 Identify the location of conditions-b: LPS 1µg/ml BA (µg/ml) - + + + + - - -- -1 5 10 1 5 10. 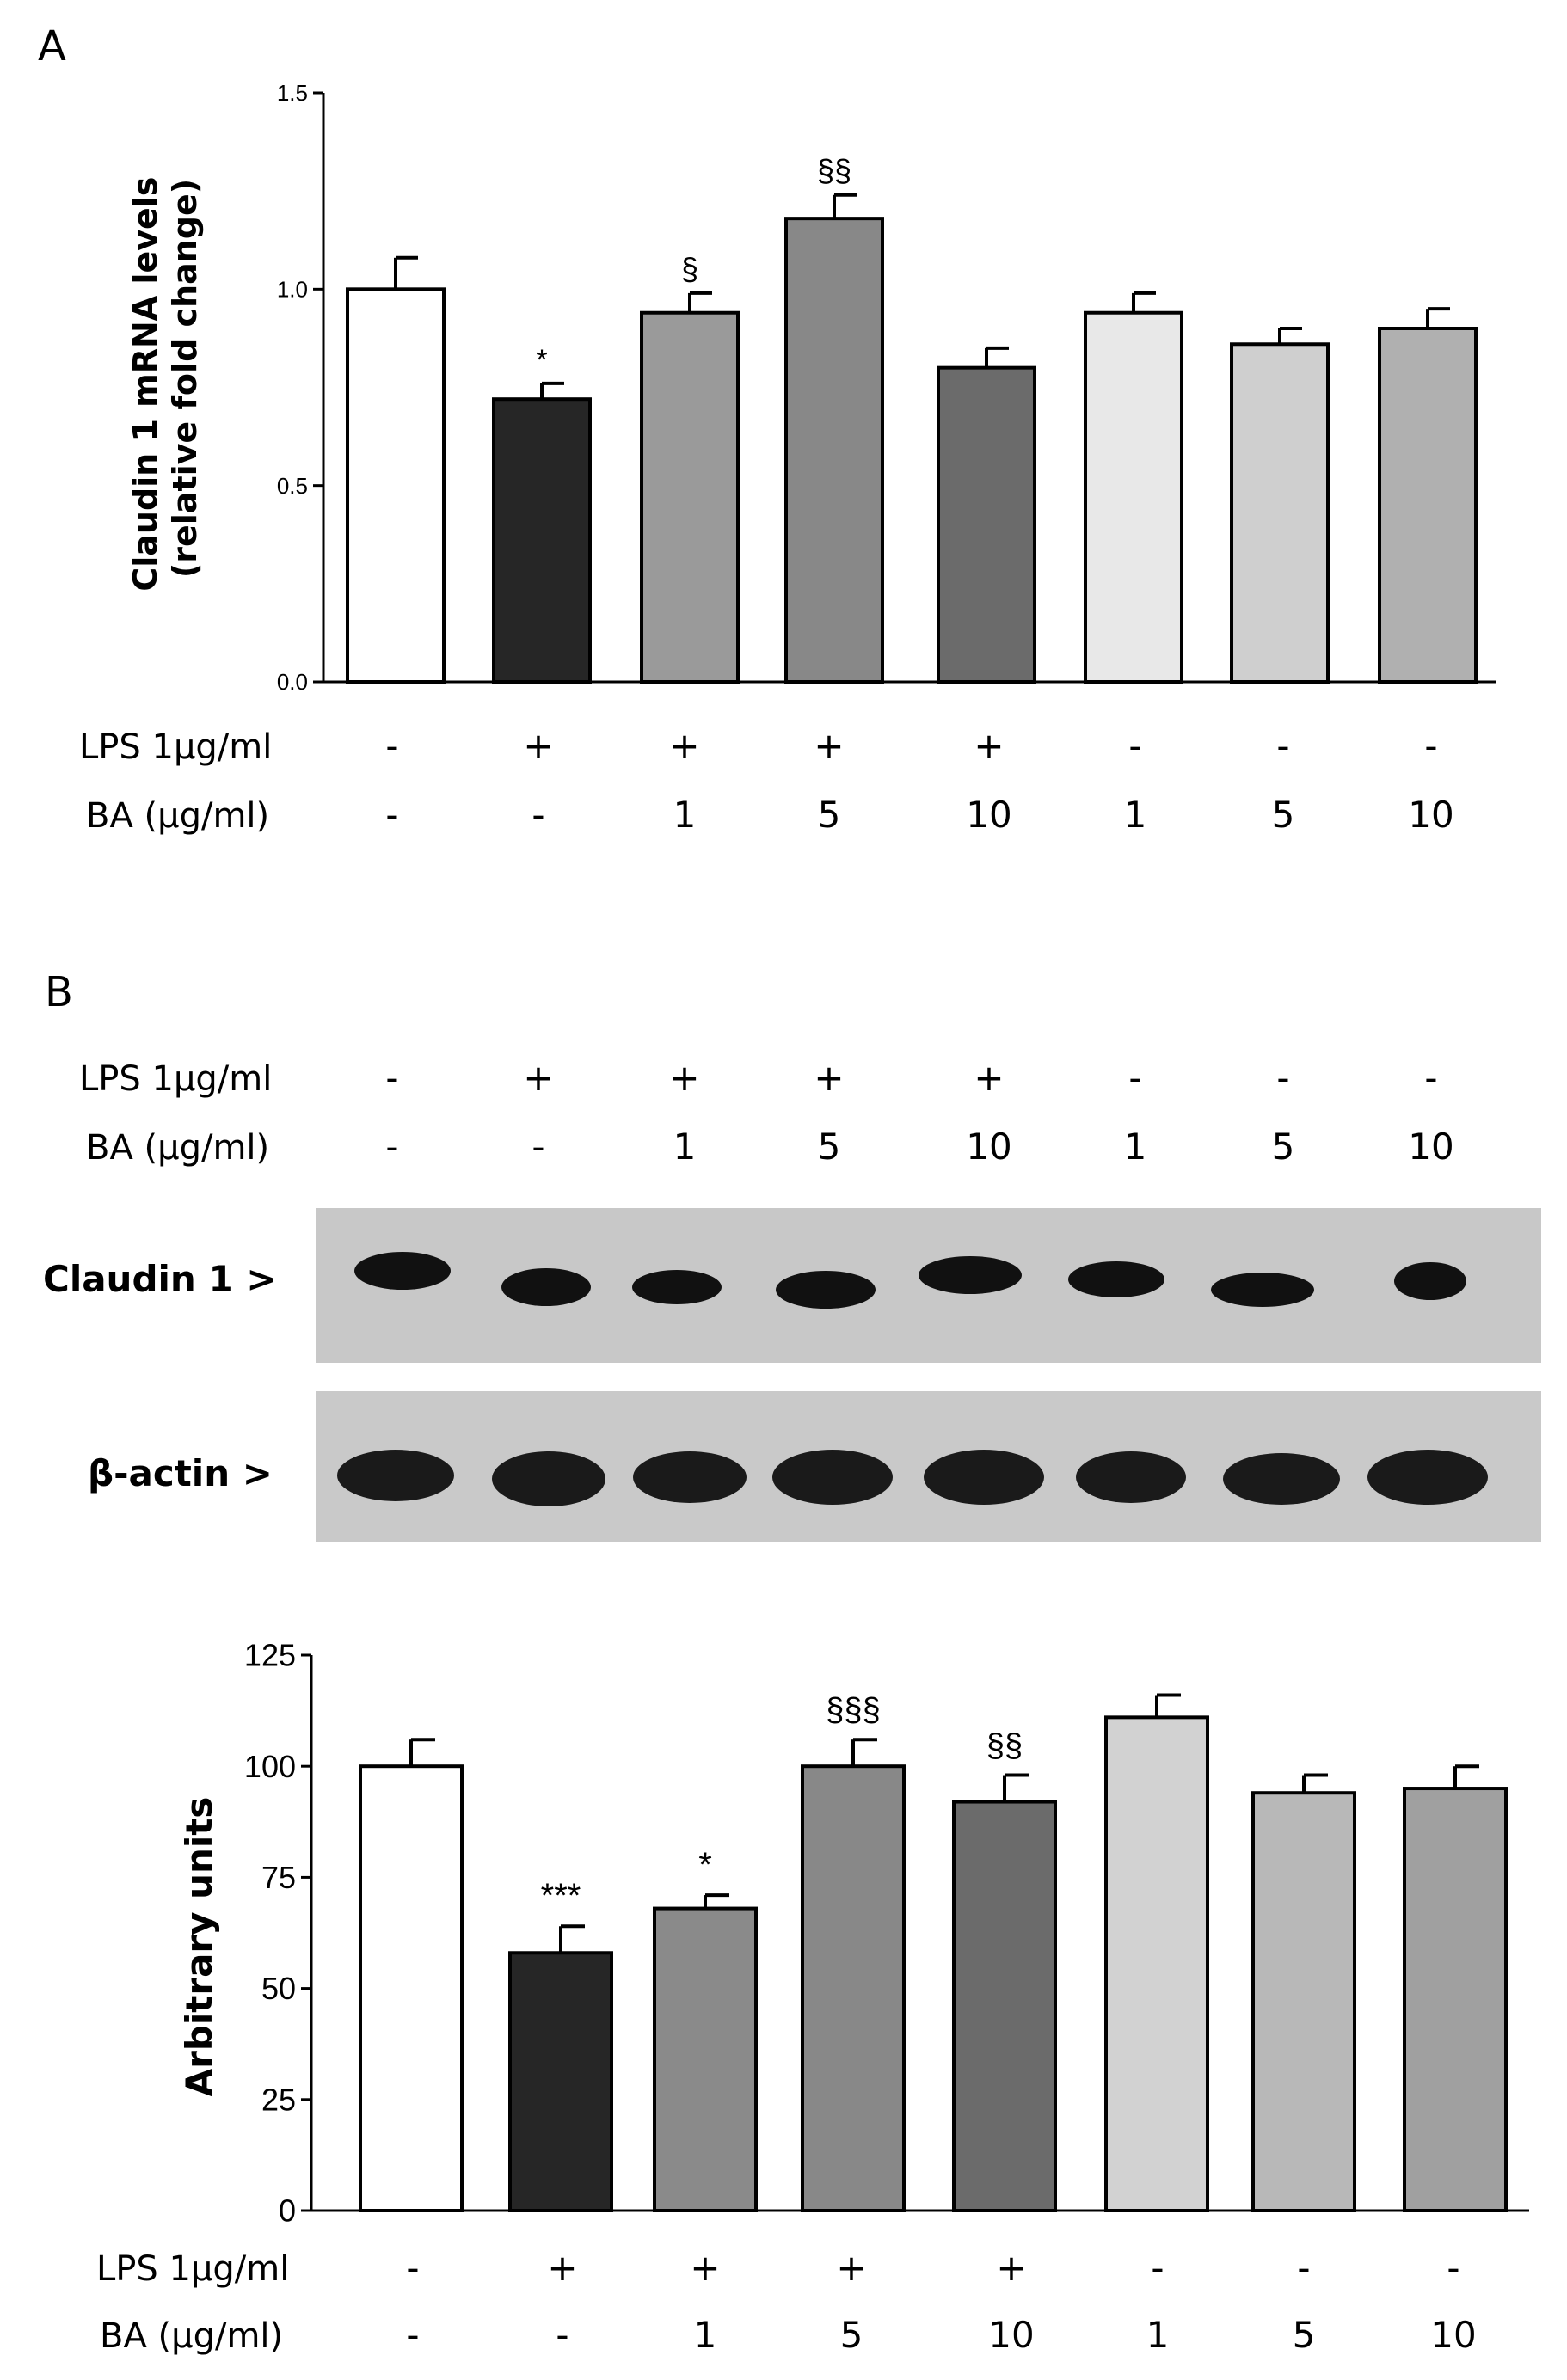
(767, 1112).